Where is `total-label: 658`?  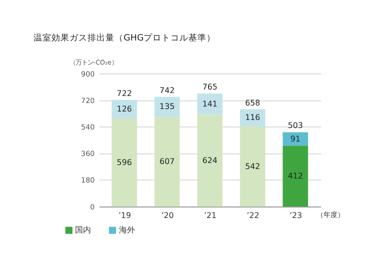 total-label: 658 is located at coordinates (252, 103).